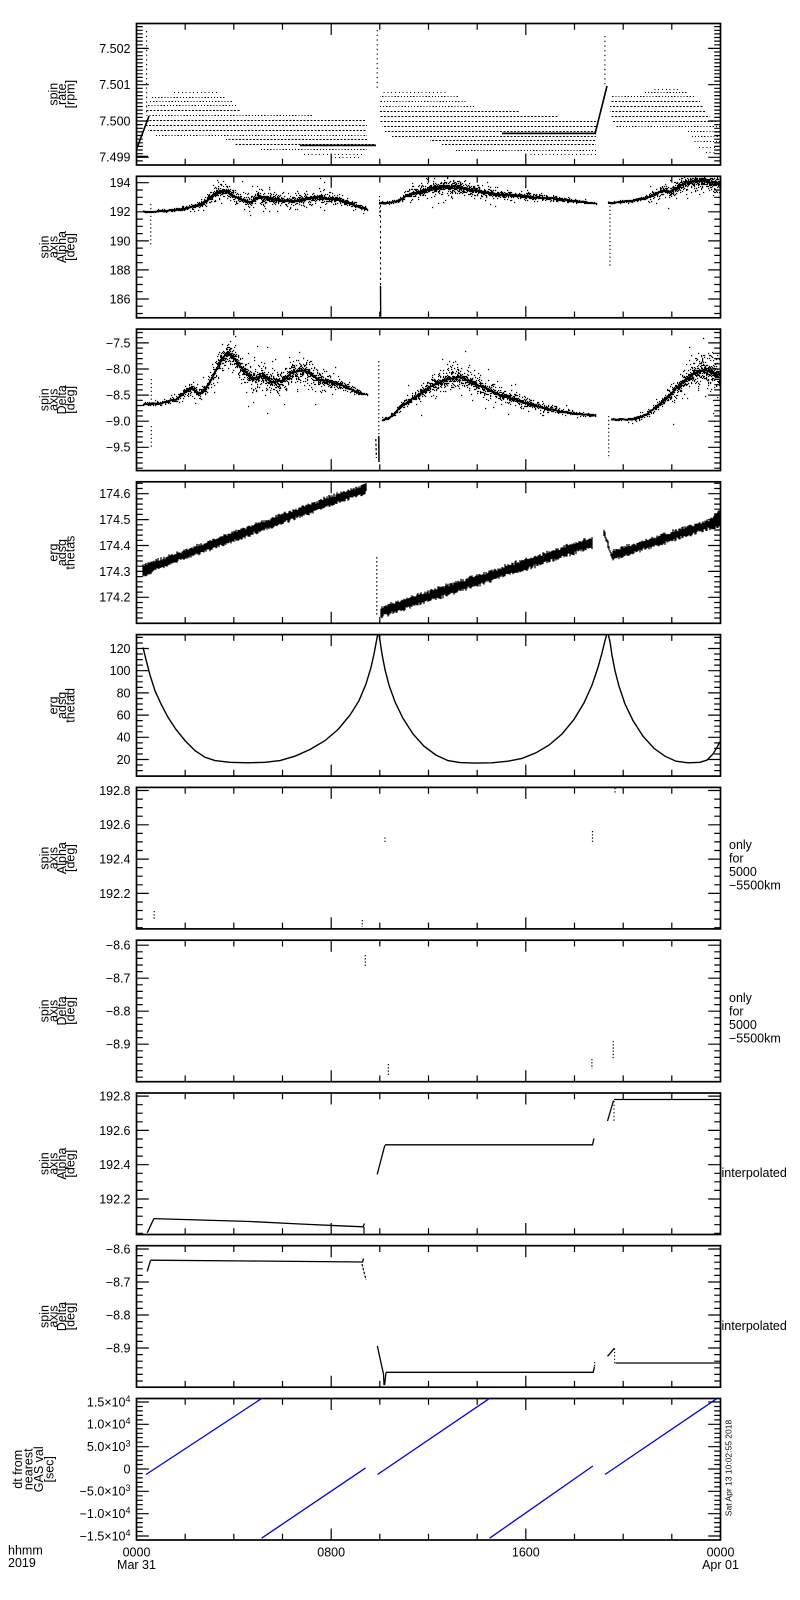 This screenshot has height=1600, width=800. What do you see at coordinates (109, 1447) in the screenshot?
I see `svg-text: 5.0×10³` at bounding box center [109, 1447].